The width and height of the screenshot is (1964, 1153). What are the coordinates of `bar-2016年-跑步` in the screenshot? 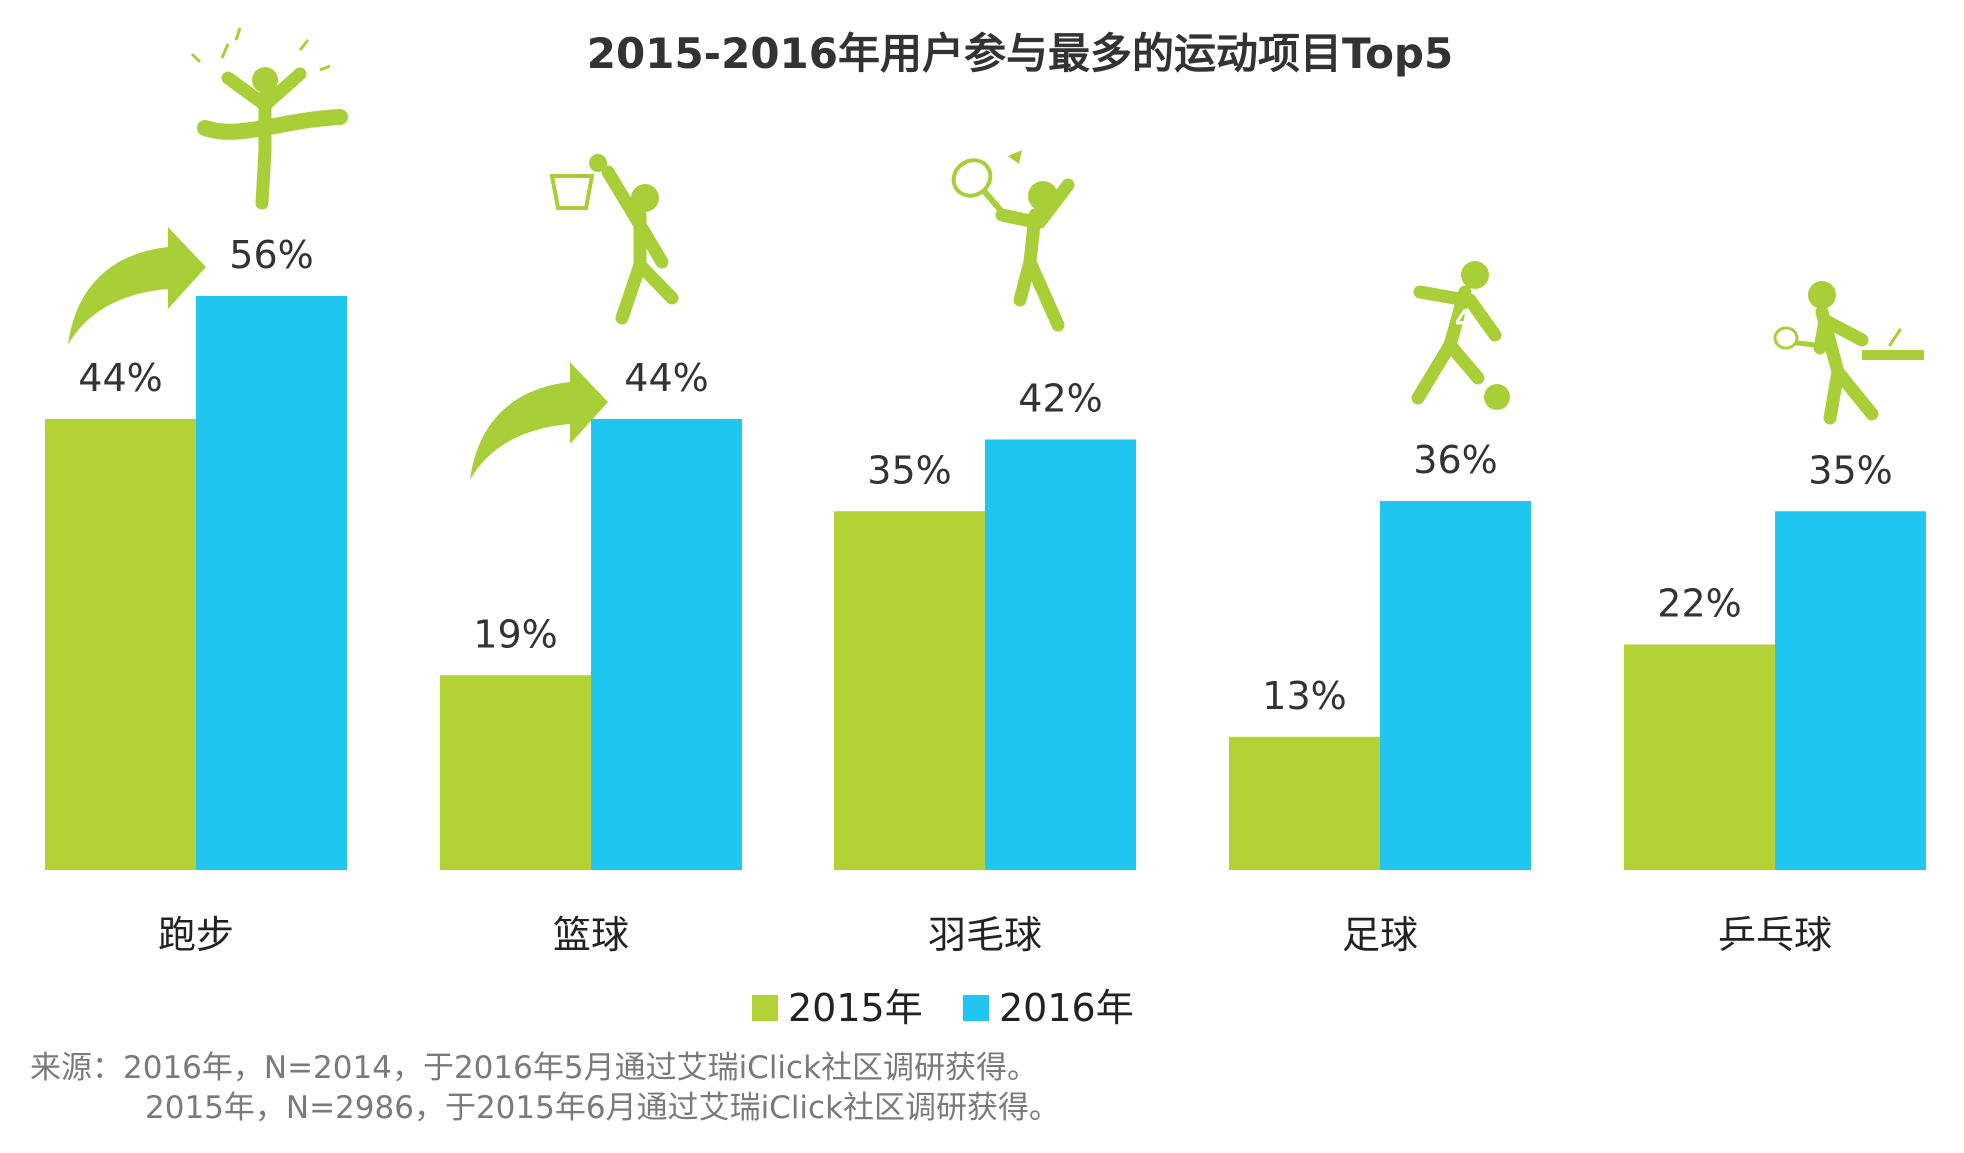 It's located at (271, 583).